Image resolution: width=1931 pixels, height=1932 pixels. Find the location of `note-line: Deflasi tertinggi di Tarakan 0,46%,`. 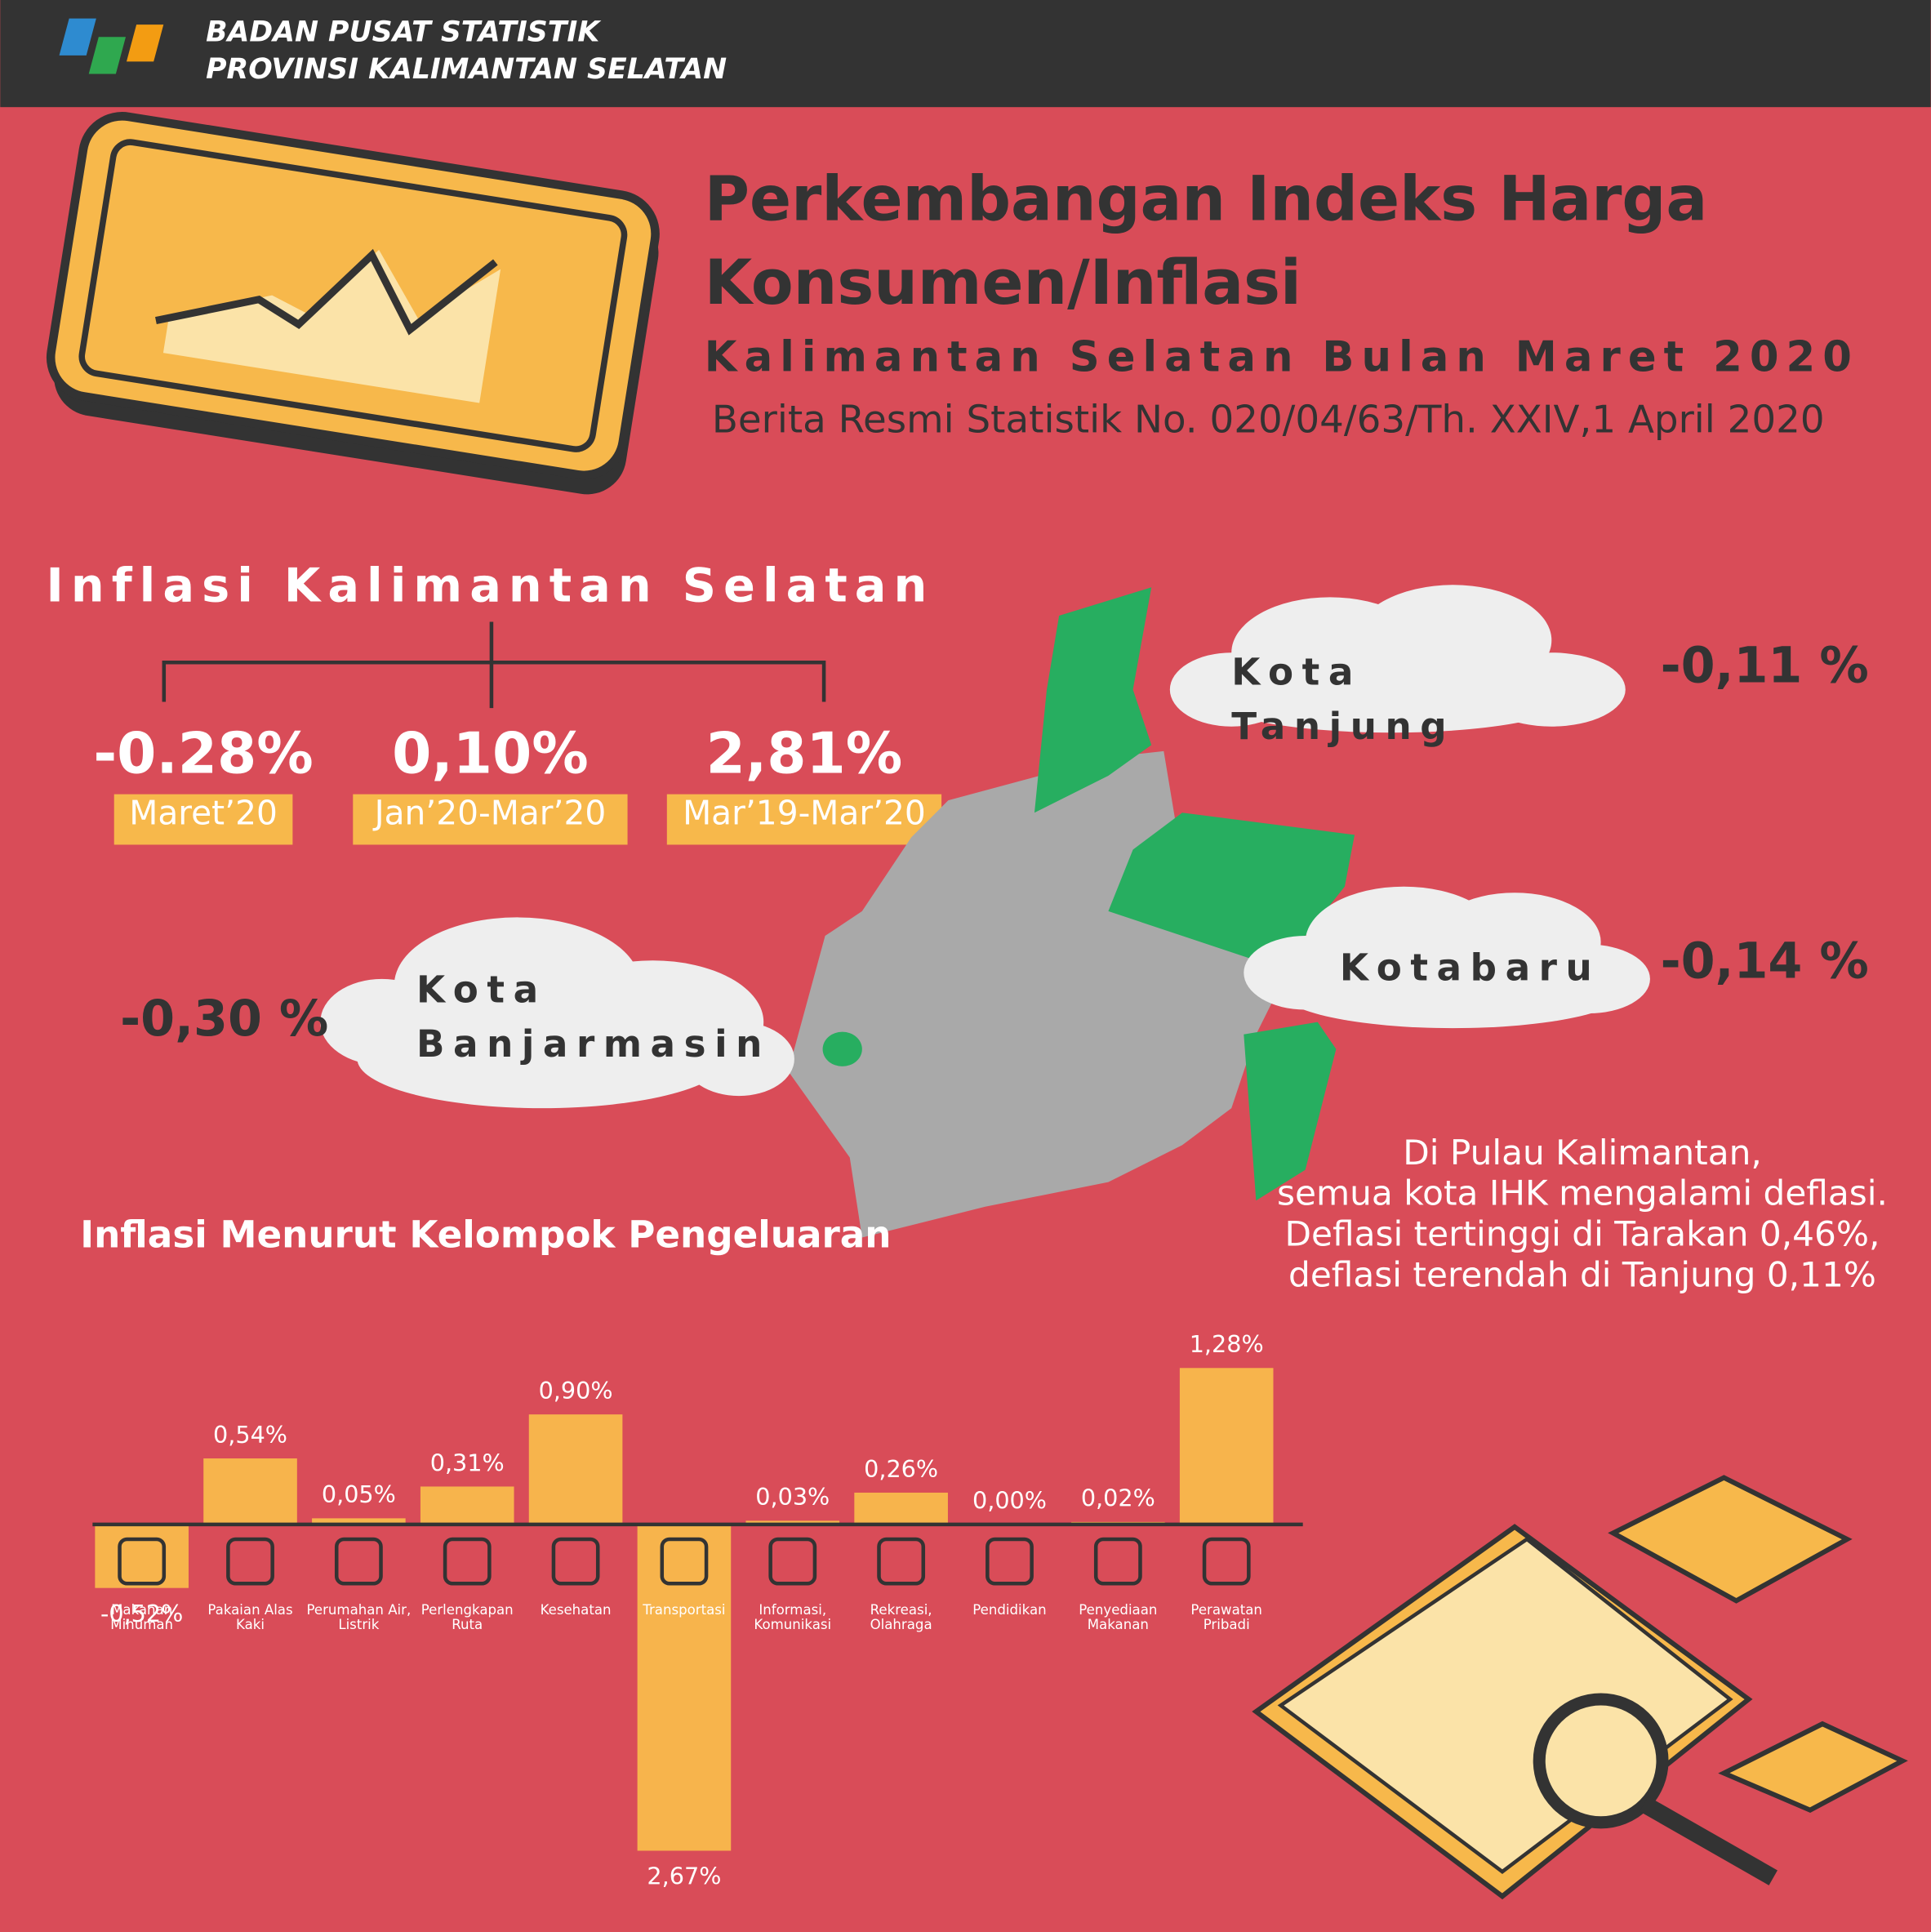

note-line: Deflasi tertinggi di Tarakan 0,46%, is located at coordinates (1582, 1233).